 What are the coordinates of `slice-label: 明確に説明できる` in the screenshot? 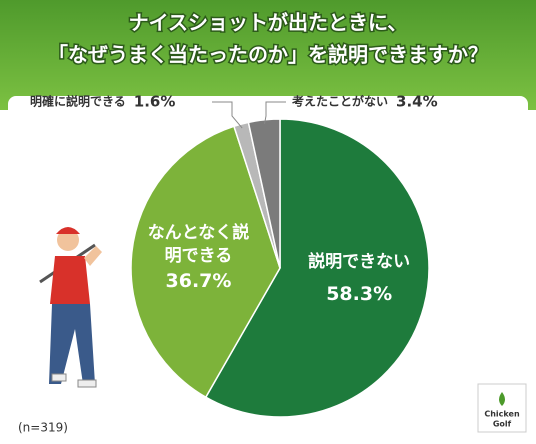 It's located at (78, 101).